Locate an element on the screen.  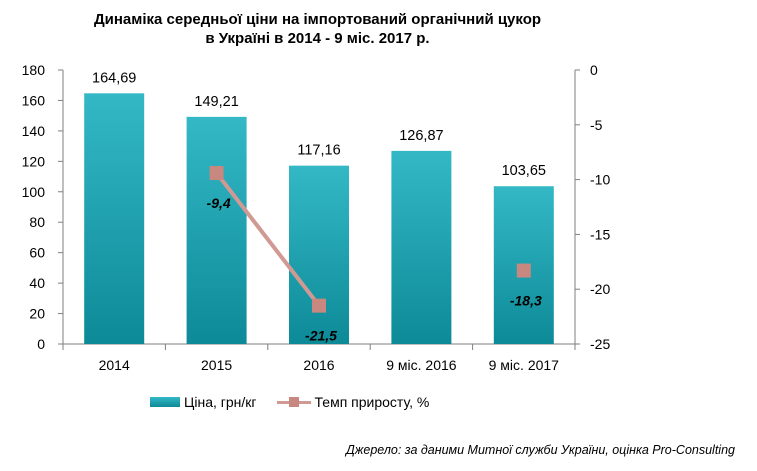
legend: Ціна, грн/кг Темп приросту, % is located at coordinates (299, 402).